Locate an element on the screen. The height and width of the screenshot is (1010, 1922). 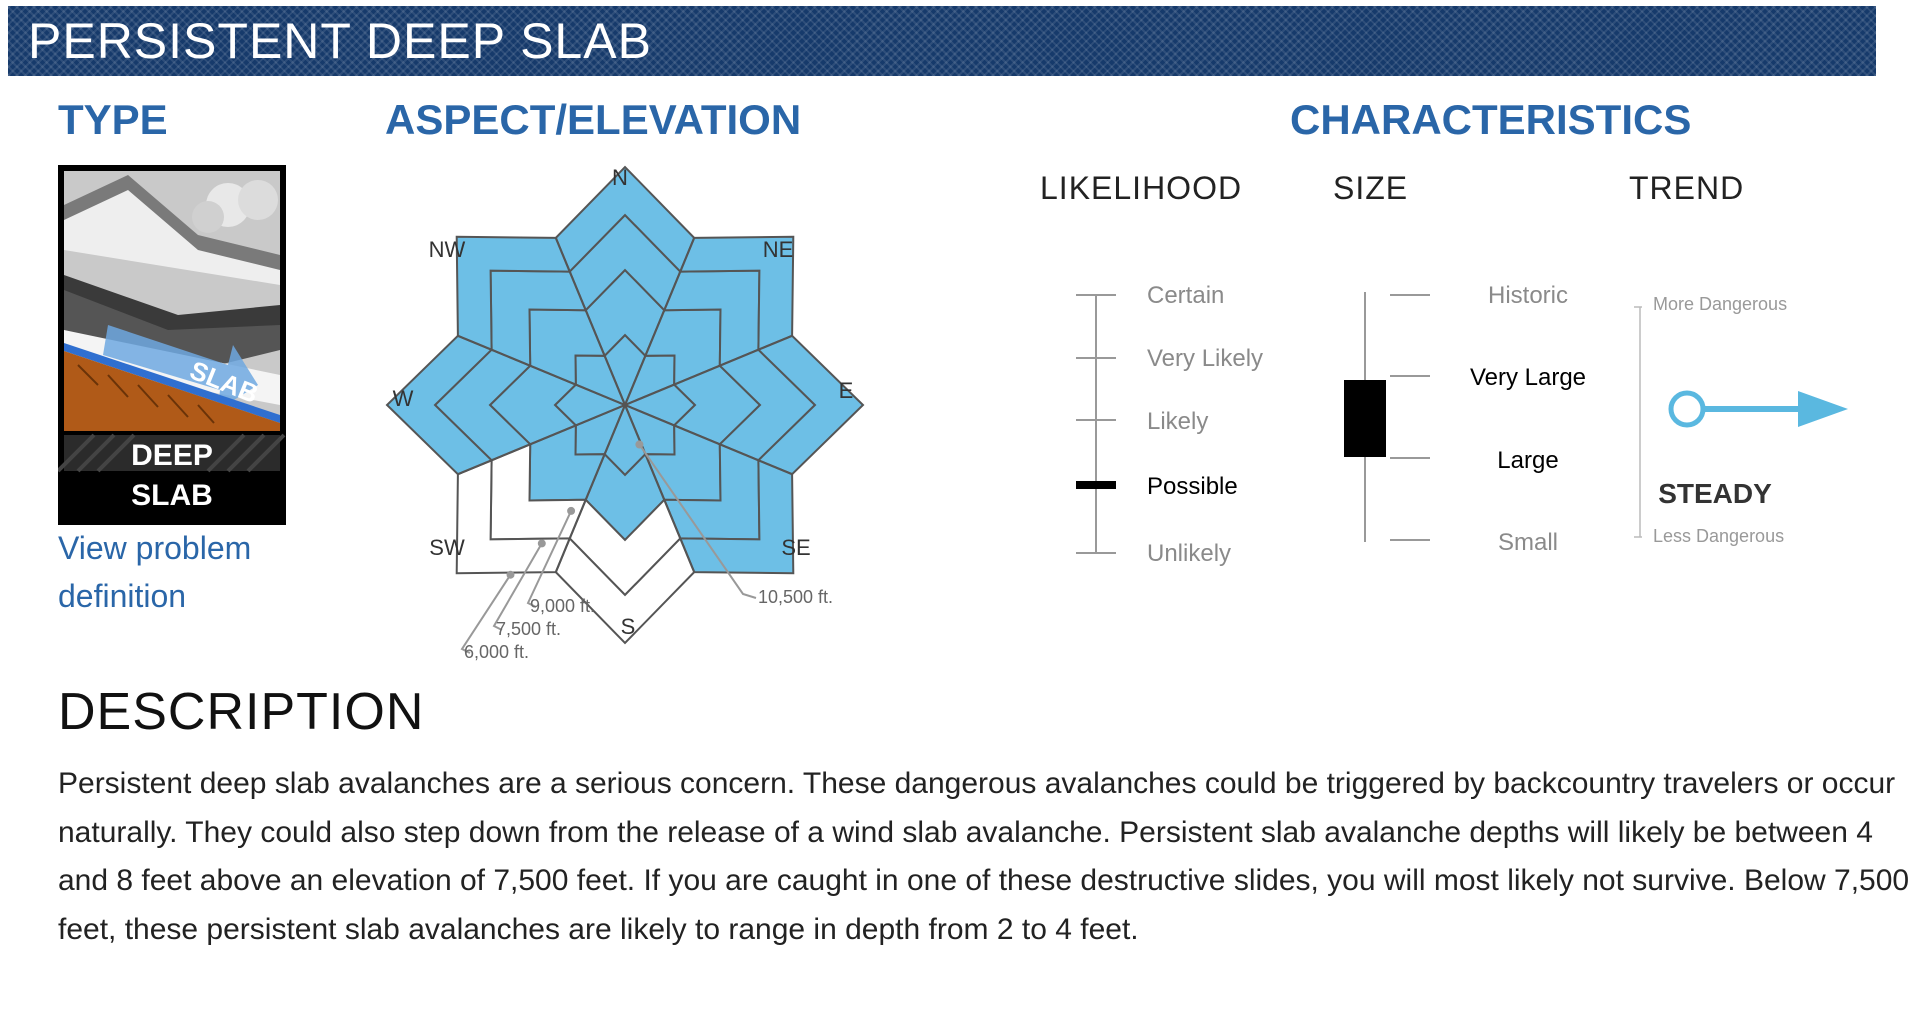
direction-ne: NE is located at coordinates (778, 249).